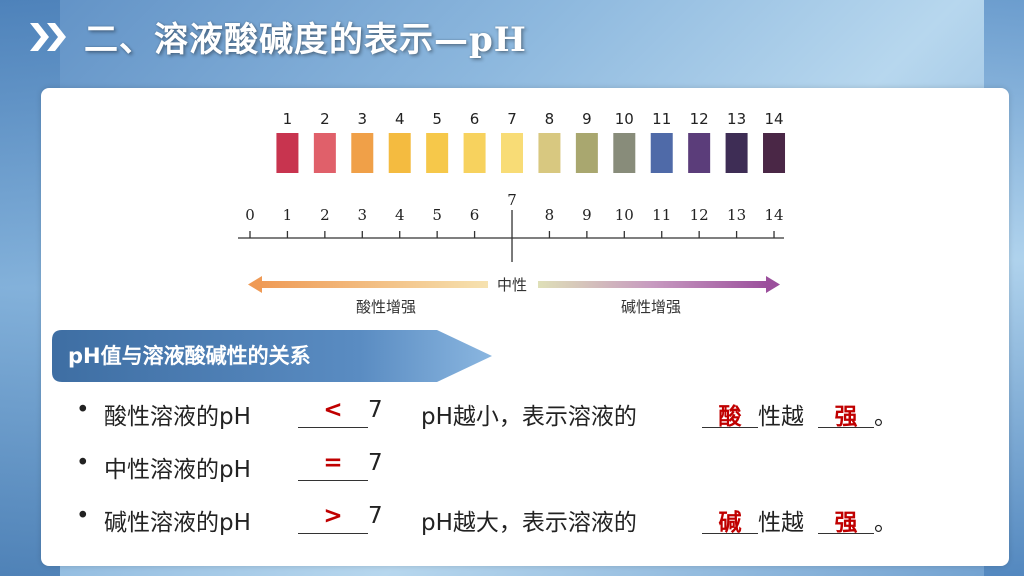  What do you see at coordinates (736, 215) in the screenshot?
I see `axis-tick-label: 13` at bounding box center [736, 215].